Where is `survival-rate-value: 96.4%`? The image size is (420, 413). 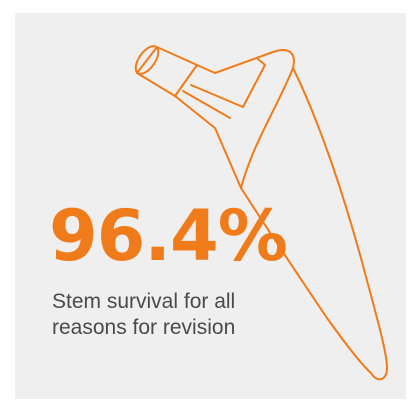
survival-rate-value: 96.4% is located at coordinates (168, 236).